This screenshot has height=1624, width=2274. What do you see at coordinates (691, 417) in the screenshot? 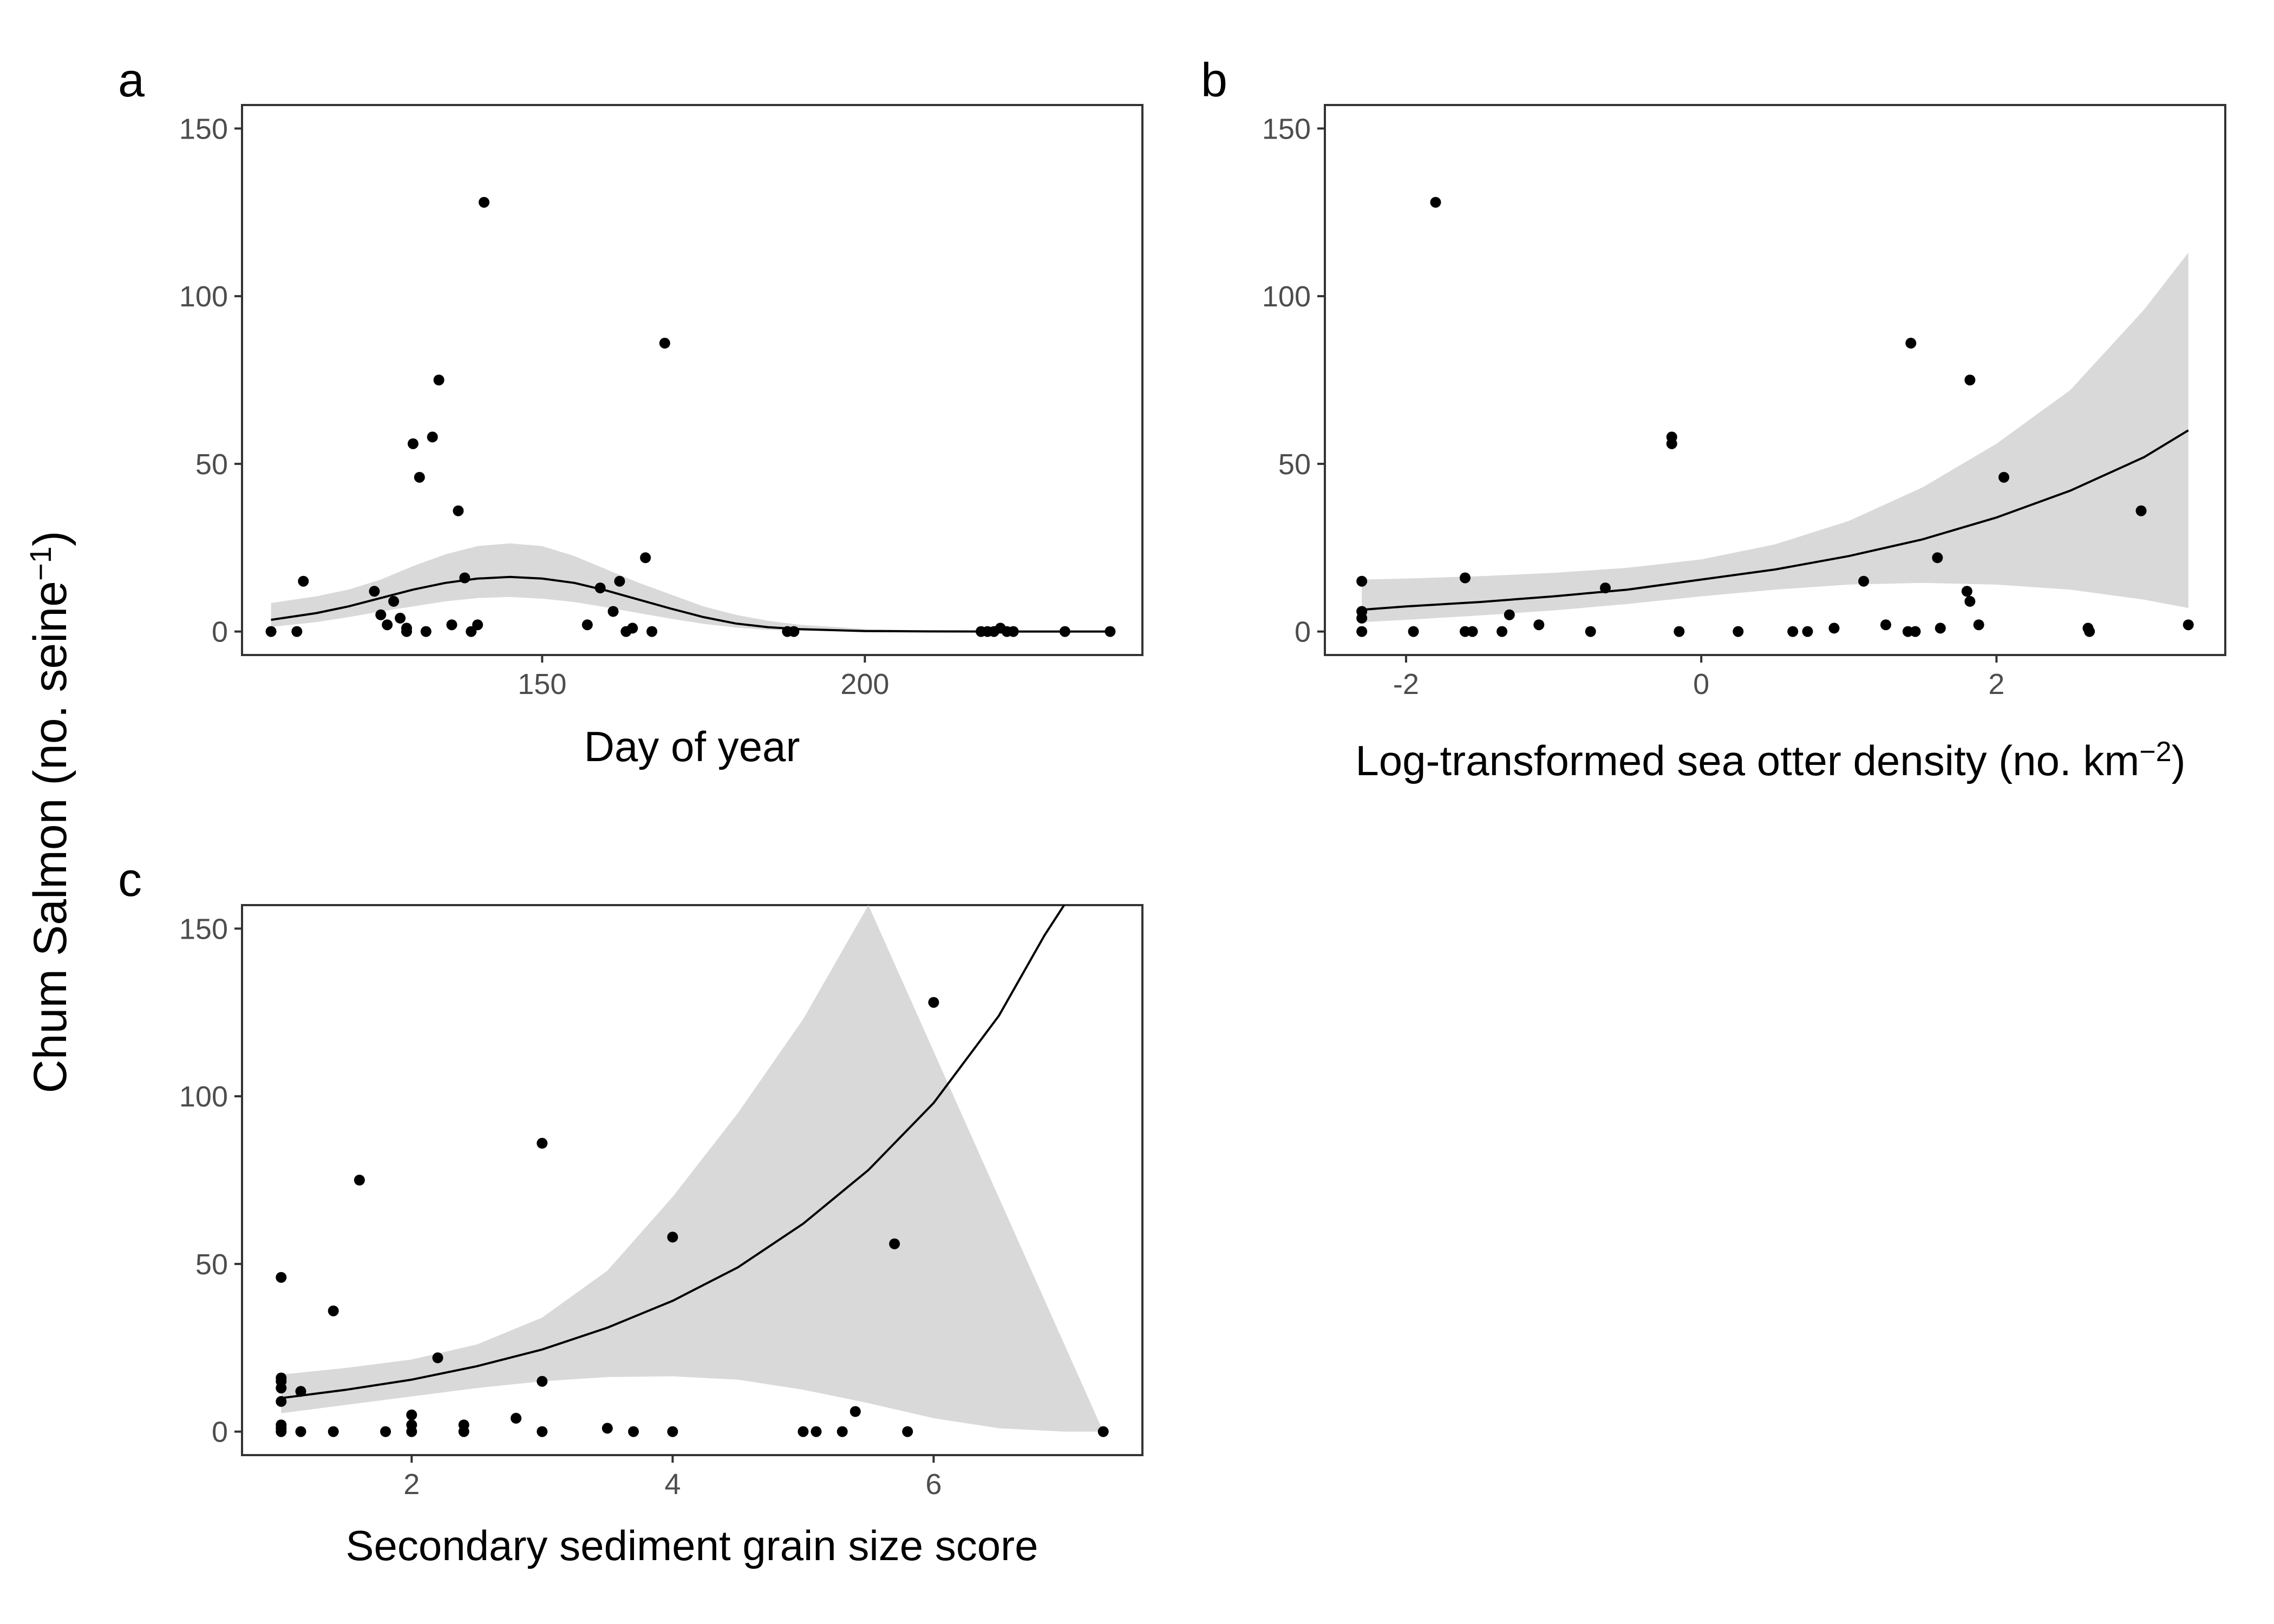
I see `panel-a-points` at bounding box center [691, 417].